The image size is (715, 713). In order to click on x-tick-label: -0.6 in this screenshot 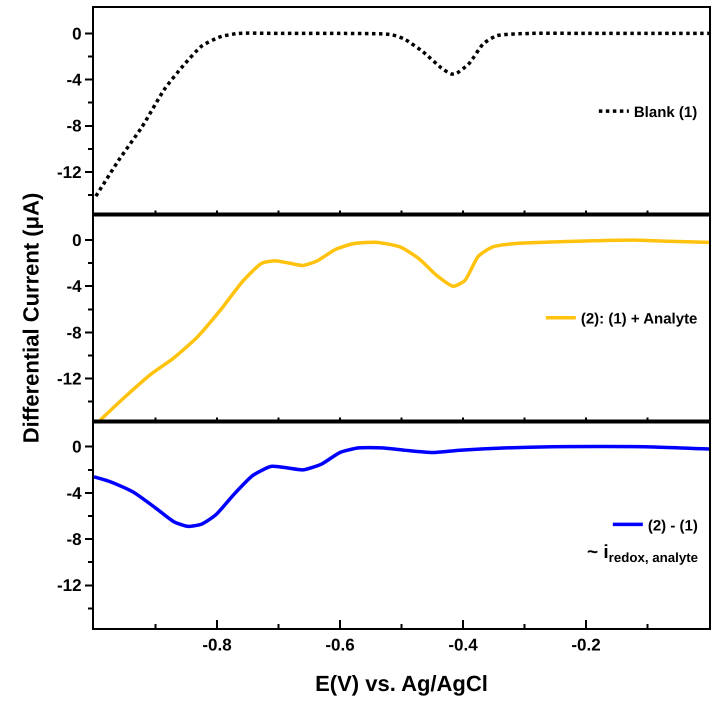, I will do `click(340, 644)`.